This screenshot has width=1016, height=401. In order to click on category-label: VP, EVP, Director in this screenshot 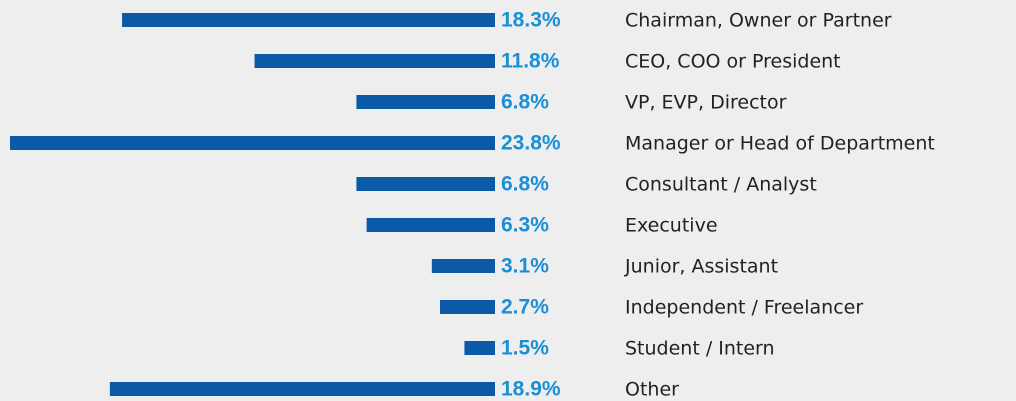, I will do `click(706, 103)`.